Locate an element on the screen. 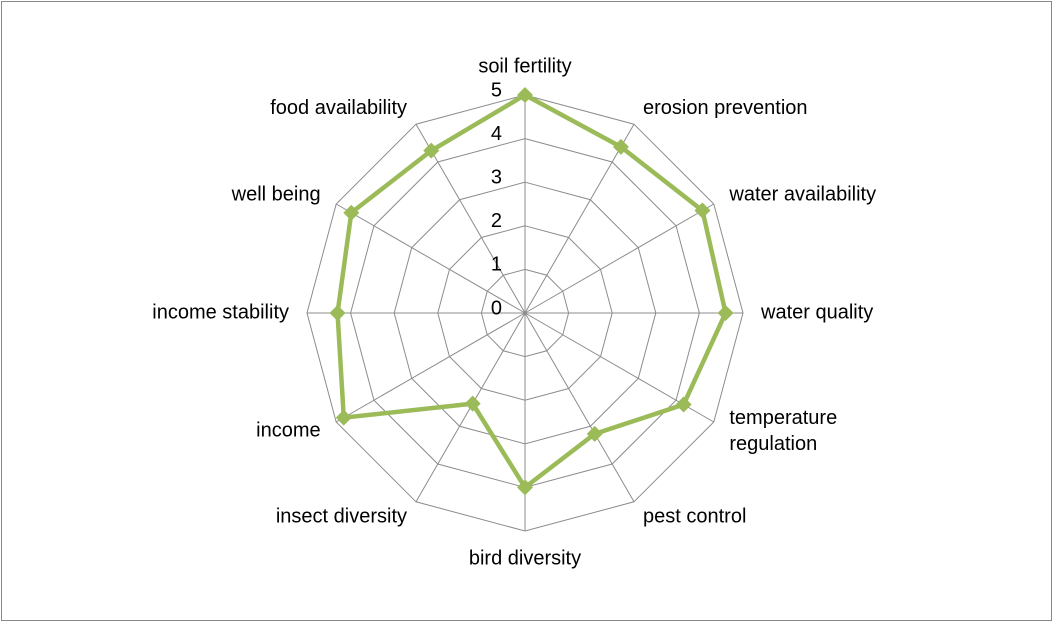  category-label: water quality is located at coordinates (816, 312).